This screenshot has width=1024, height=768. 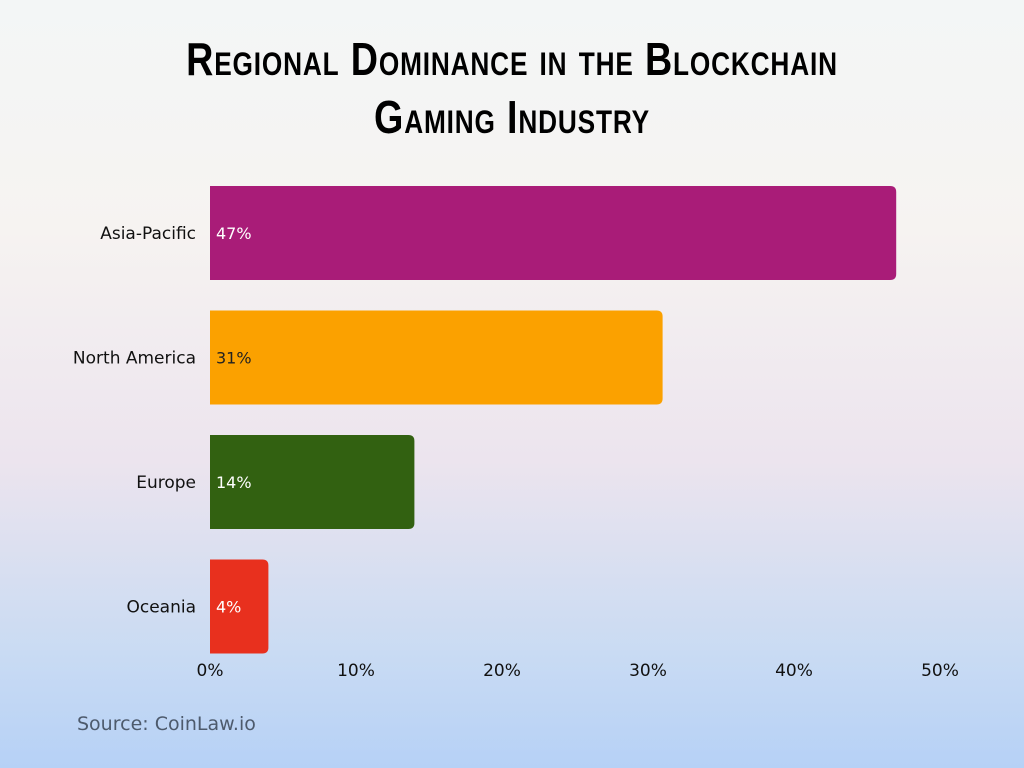 What do you see at coordinates (234, 358) in the screenshot?
I see `data-label: 31%` at bounding box center [234, 358].